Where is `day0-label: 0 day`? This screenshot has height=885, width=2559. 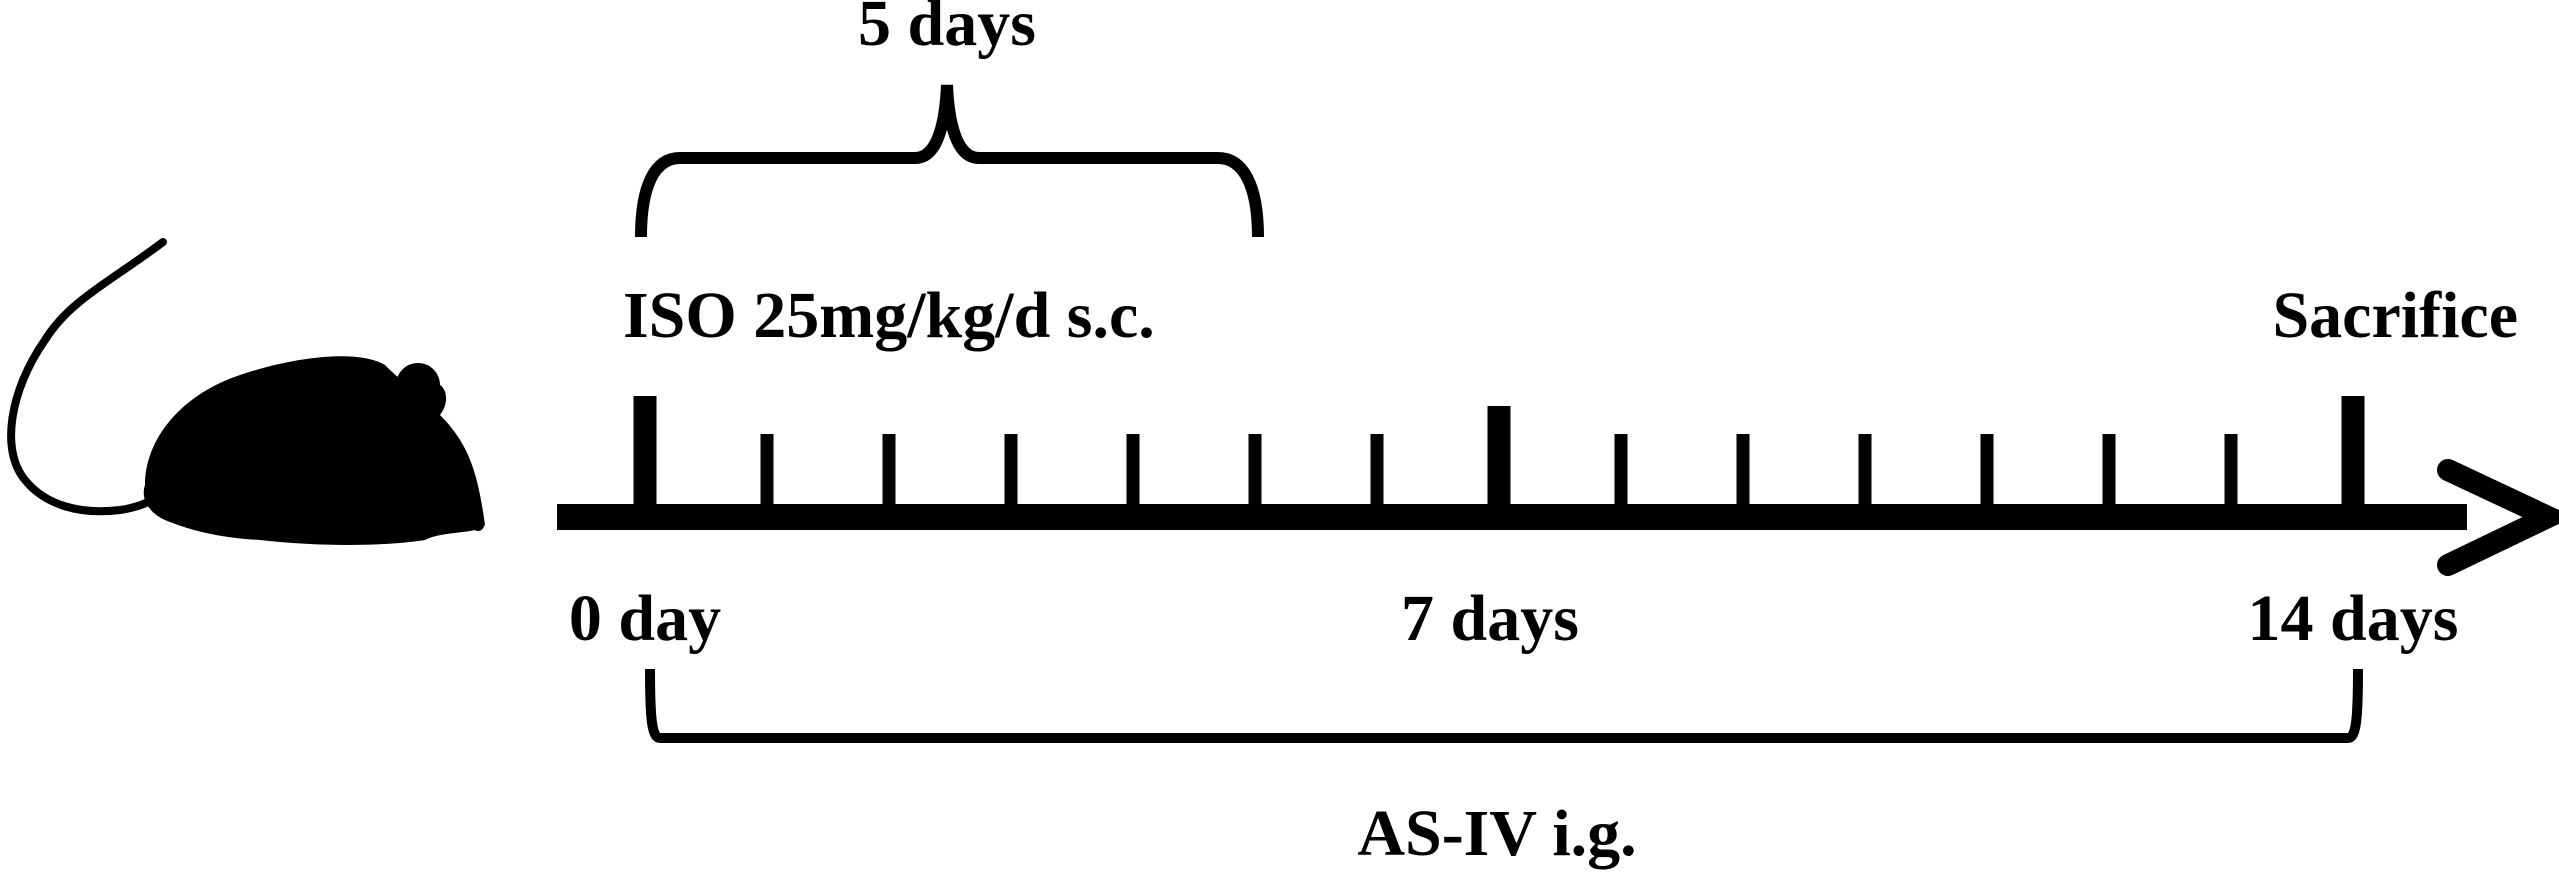 day0-label: 0 day is located at coordinates (645, 618).